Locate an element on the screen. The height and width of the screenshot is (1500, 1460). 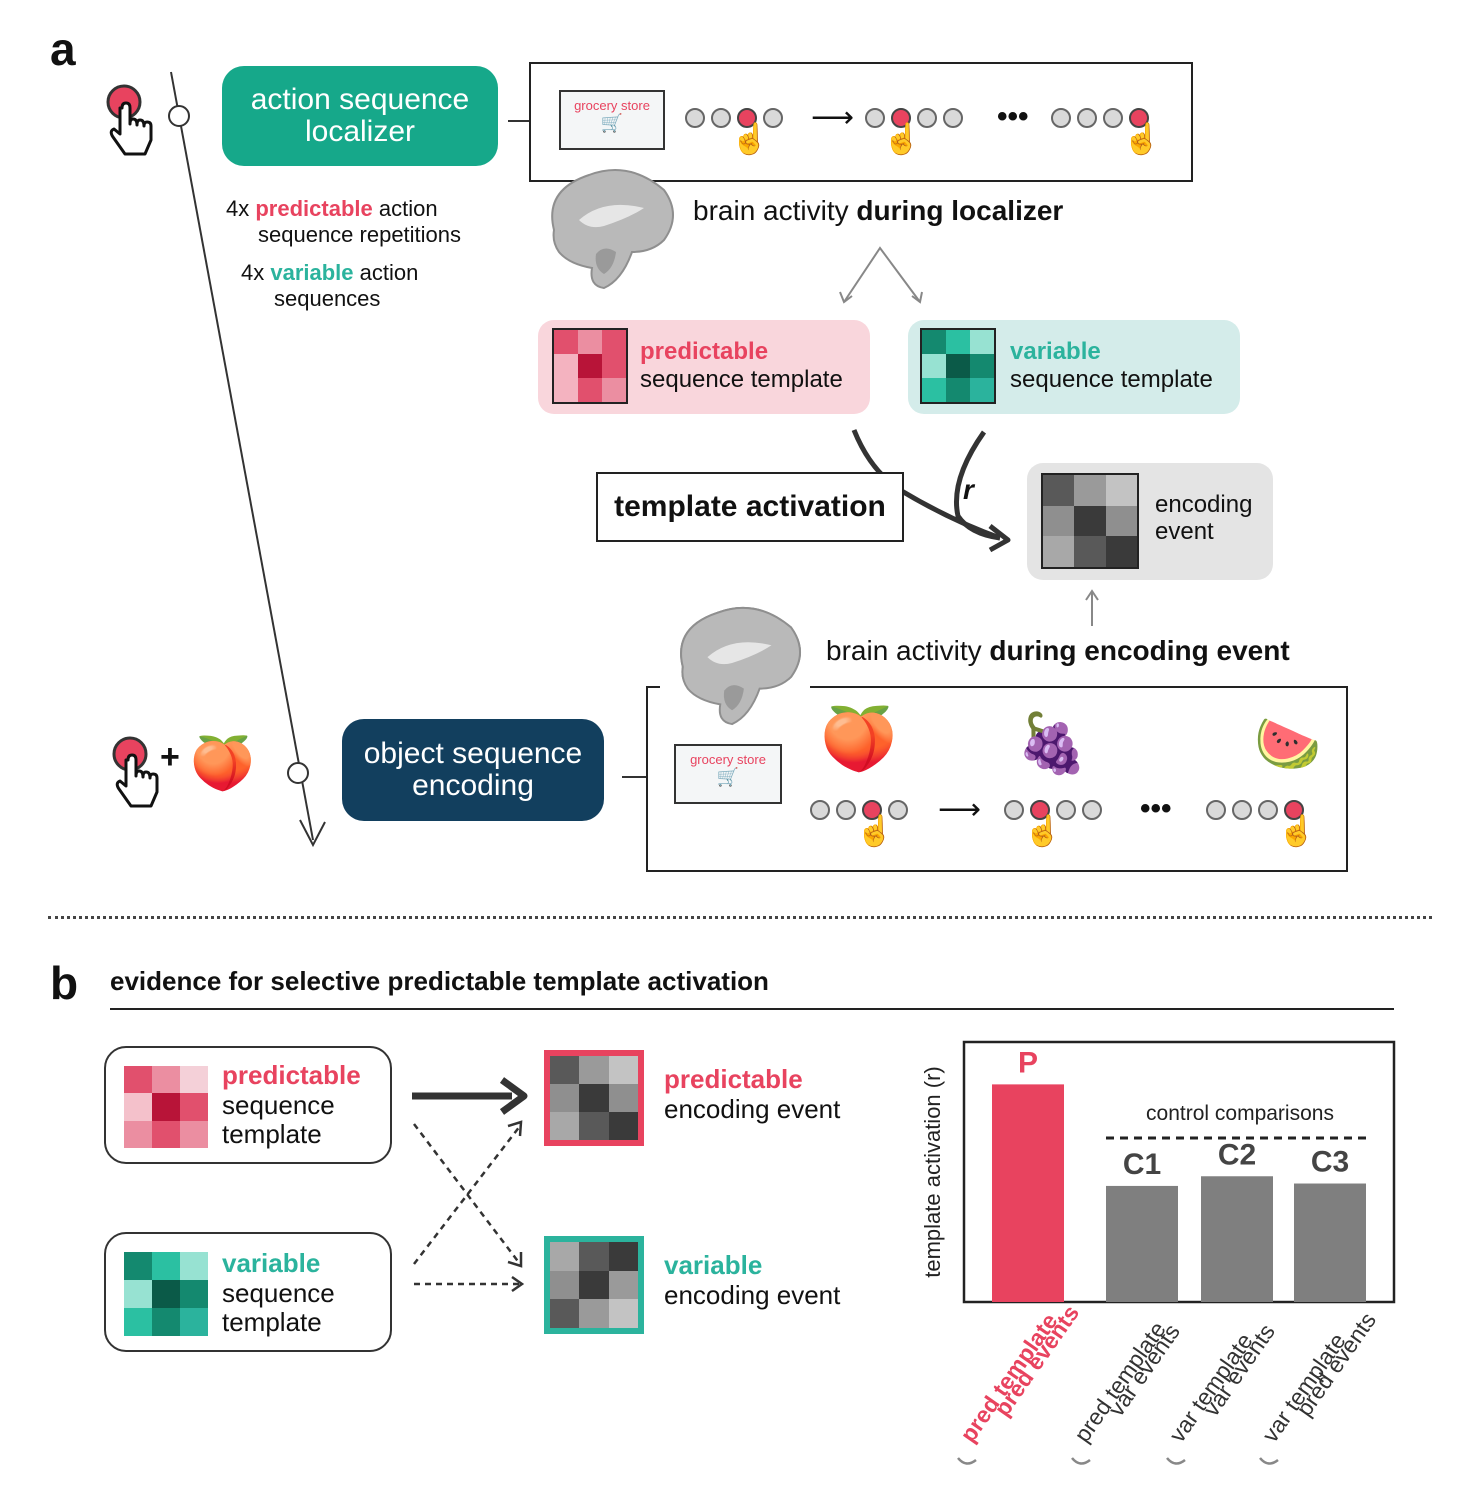
grapes-icon: 🍇 is located at coordinates (1052, 743).